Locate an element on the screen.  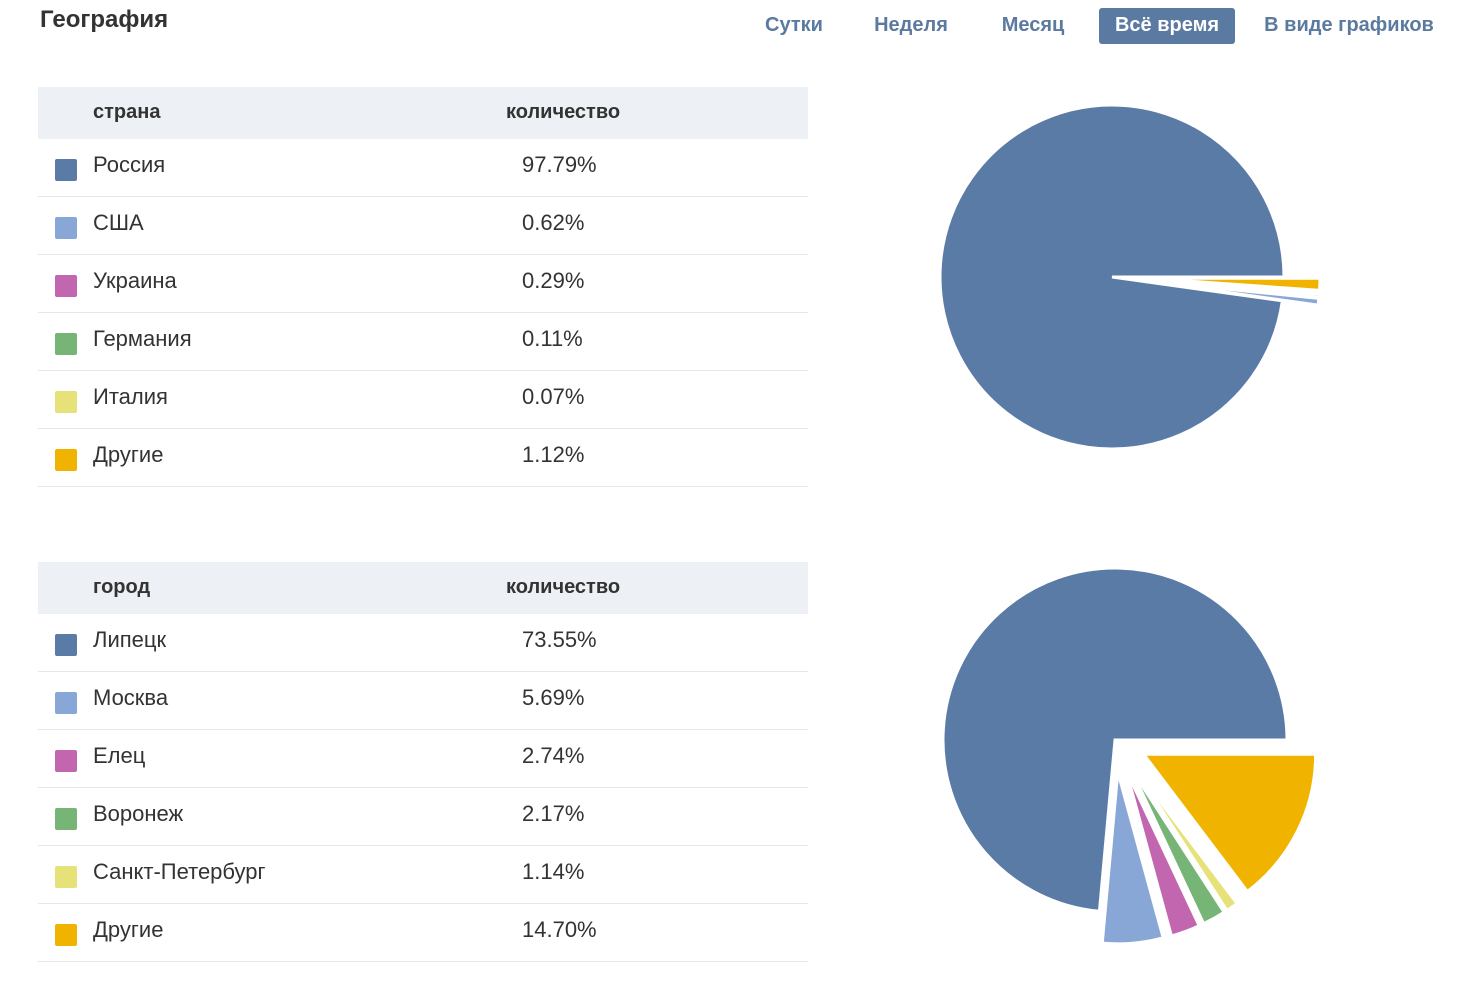
row-label: Санкт-Петербург is located at coordinates (179, 871).